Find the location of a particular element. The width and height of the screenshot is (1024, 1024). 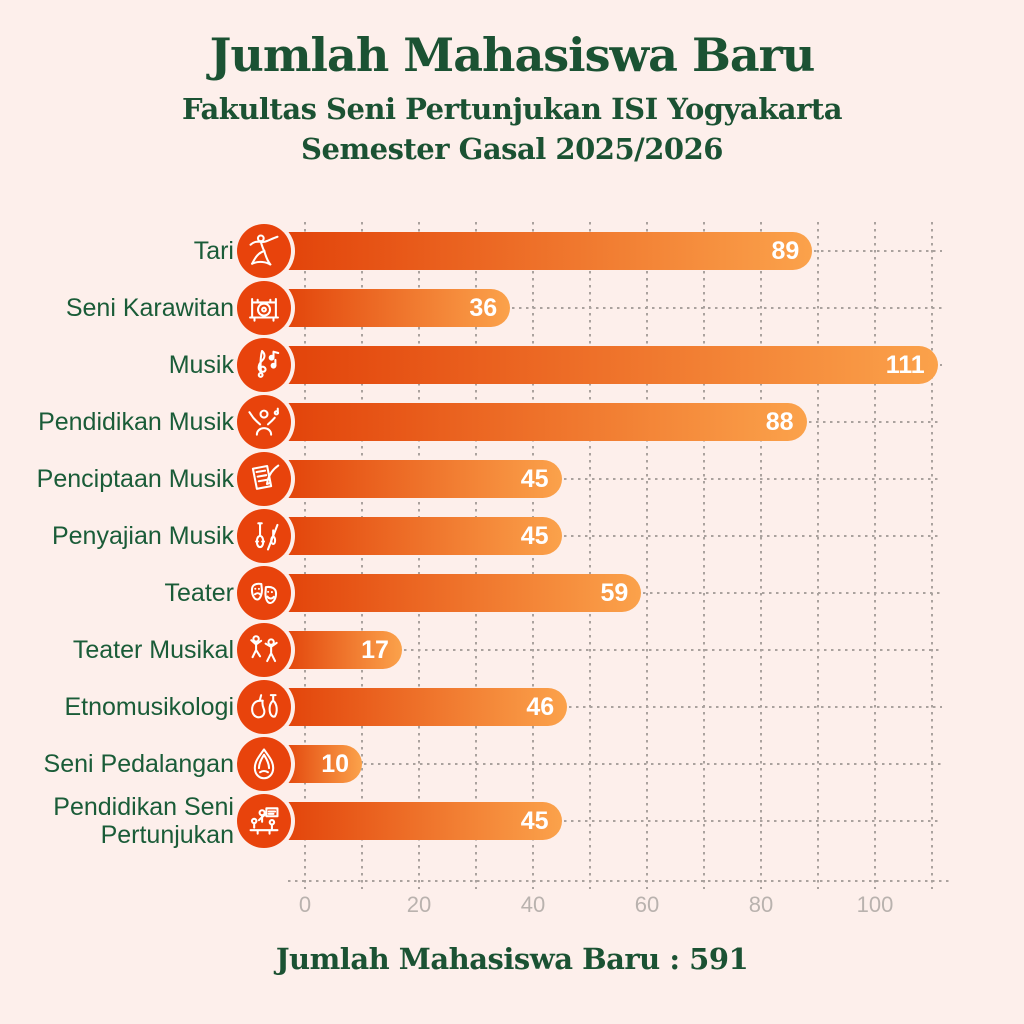

treble-clef-icon is located at coordinates (268, 364).